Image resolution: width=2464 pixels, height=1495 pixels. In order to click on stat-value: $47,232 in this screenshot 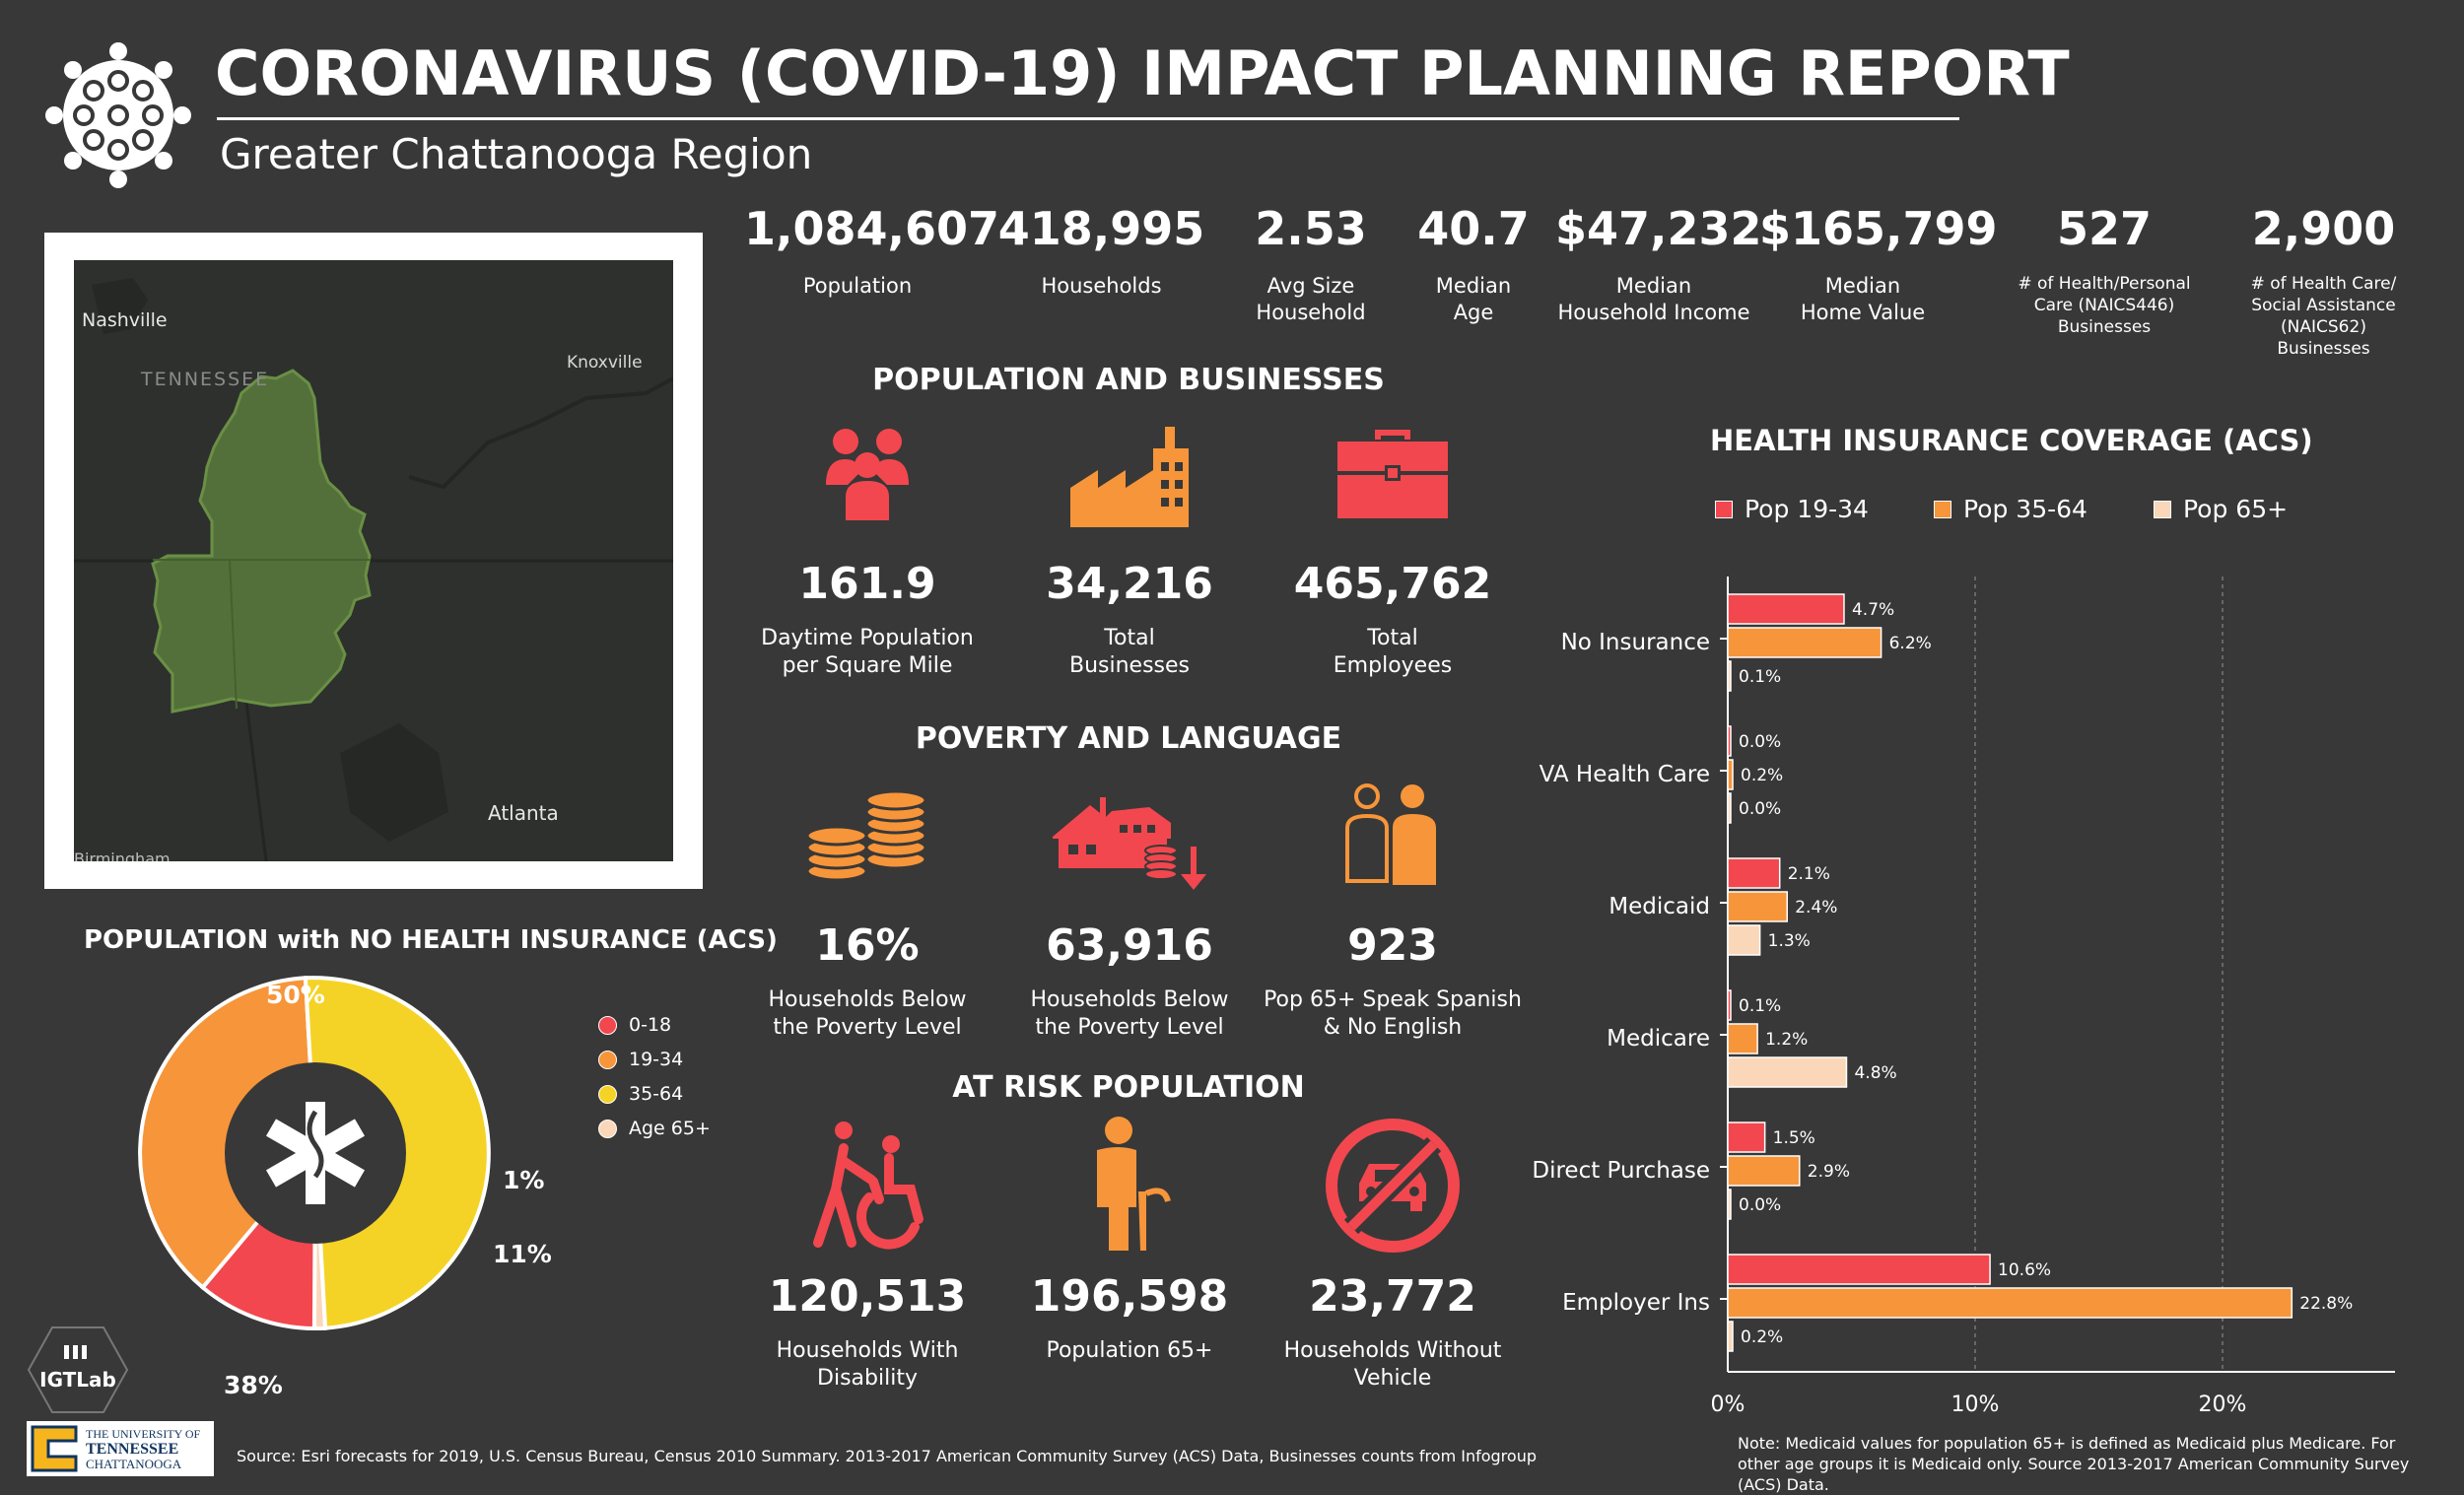, I will do `click(1658, 228)`.